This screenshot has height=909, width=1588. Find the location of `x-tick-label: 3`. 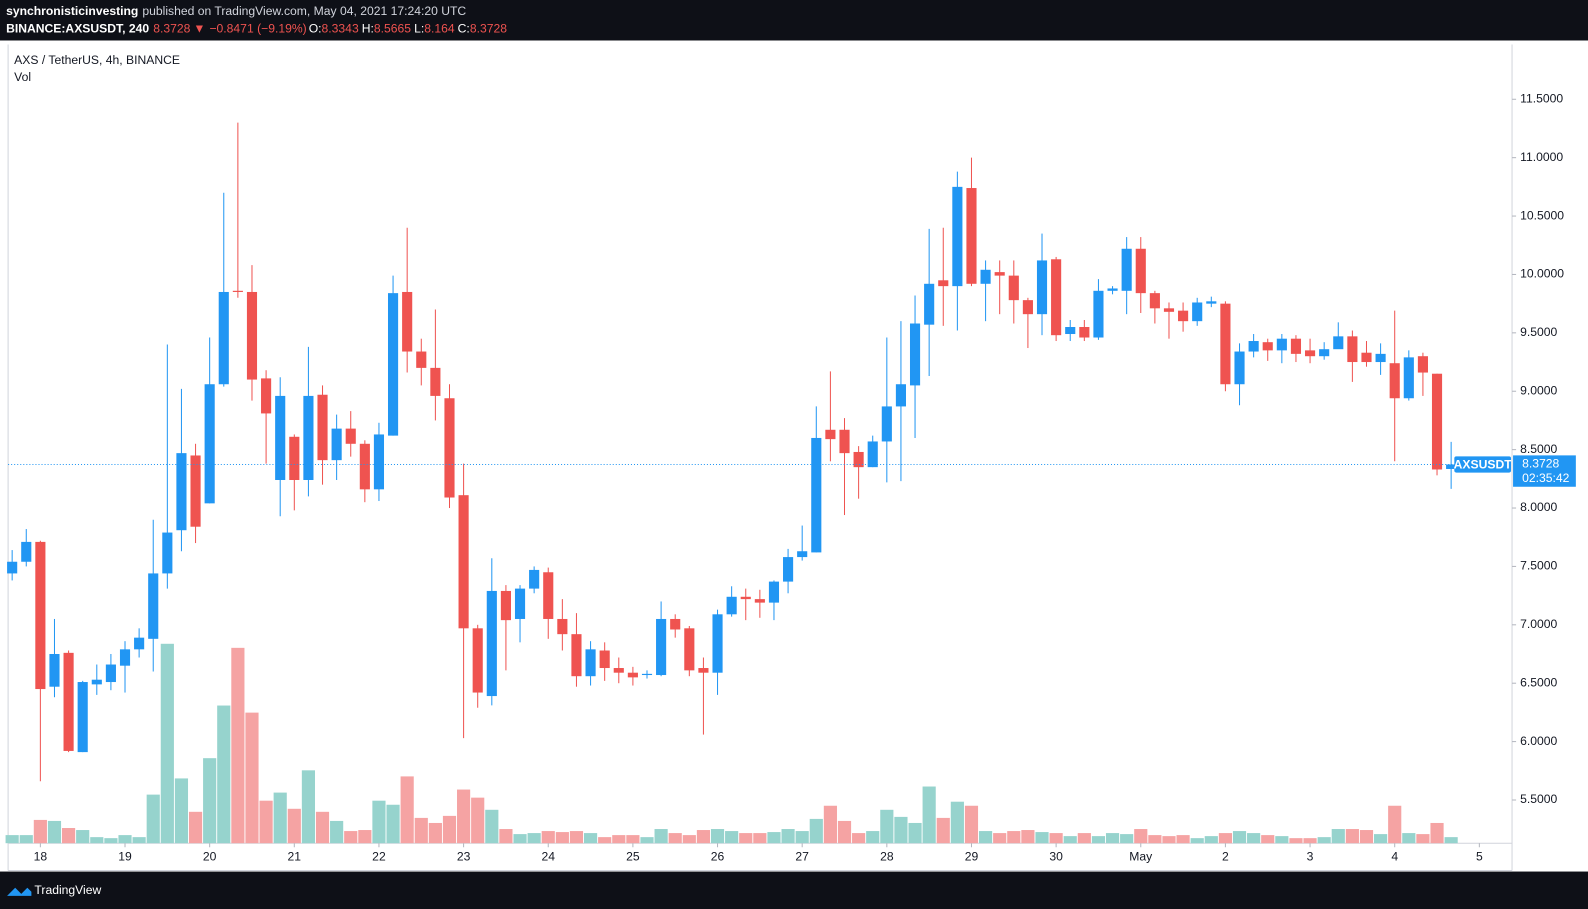

x-tick-label: 3 is located at coordinates (1310, 857).